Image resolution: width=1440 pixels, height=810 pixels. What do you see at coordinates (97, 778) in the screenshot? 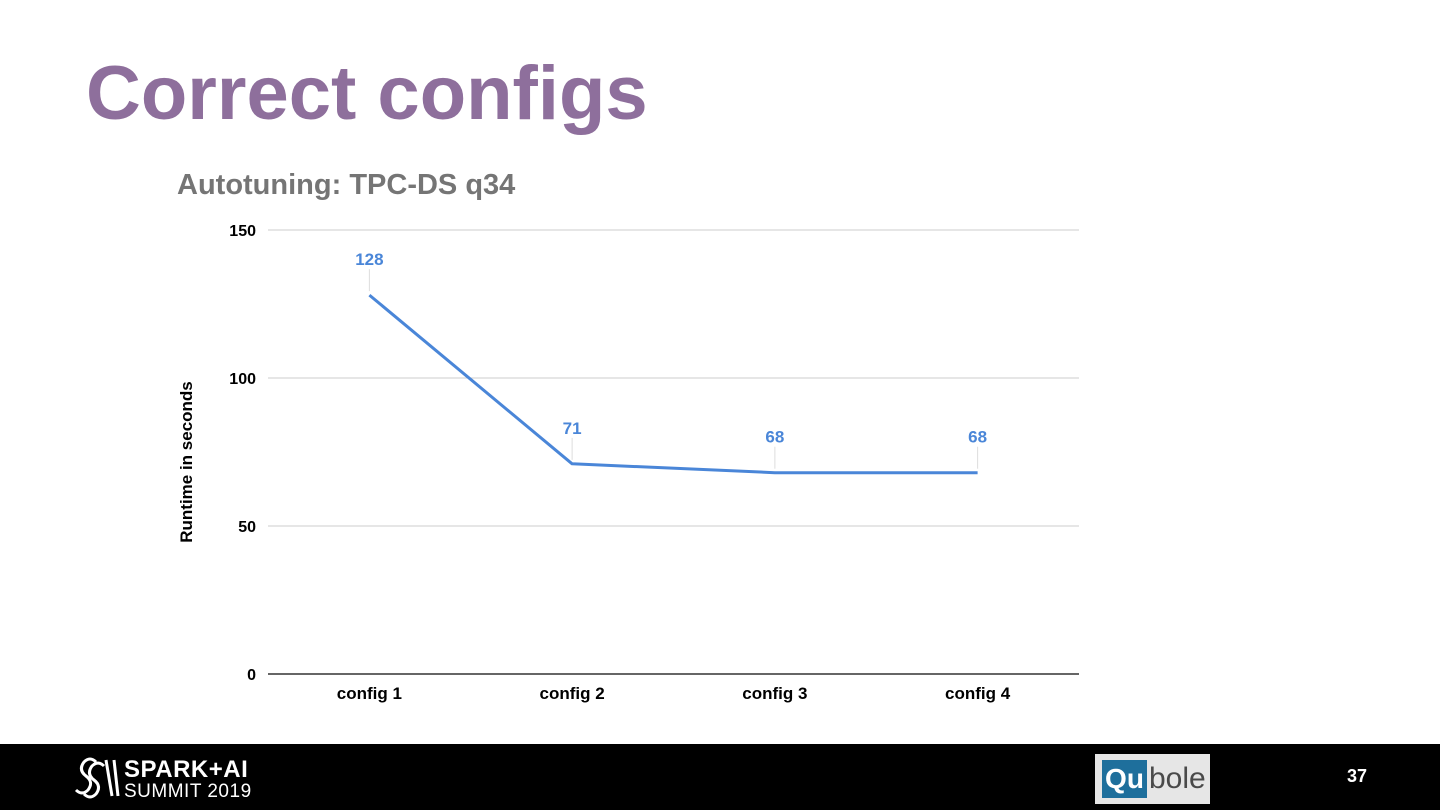
I see `spark-summit-icon` at bounding box center [97, 778].